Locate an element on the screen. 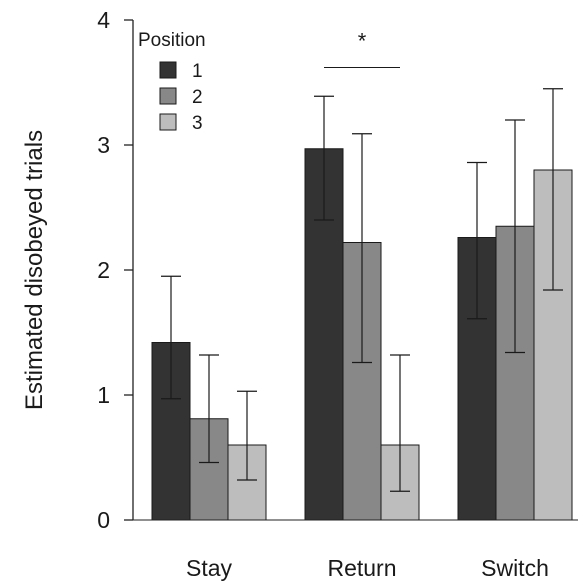 The image size is (579, 583). annotations: * is located at coordinates (362, 48).